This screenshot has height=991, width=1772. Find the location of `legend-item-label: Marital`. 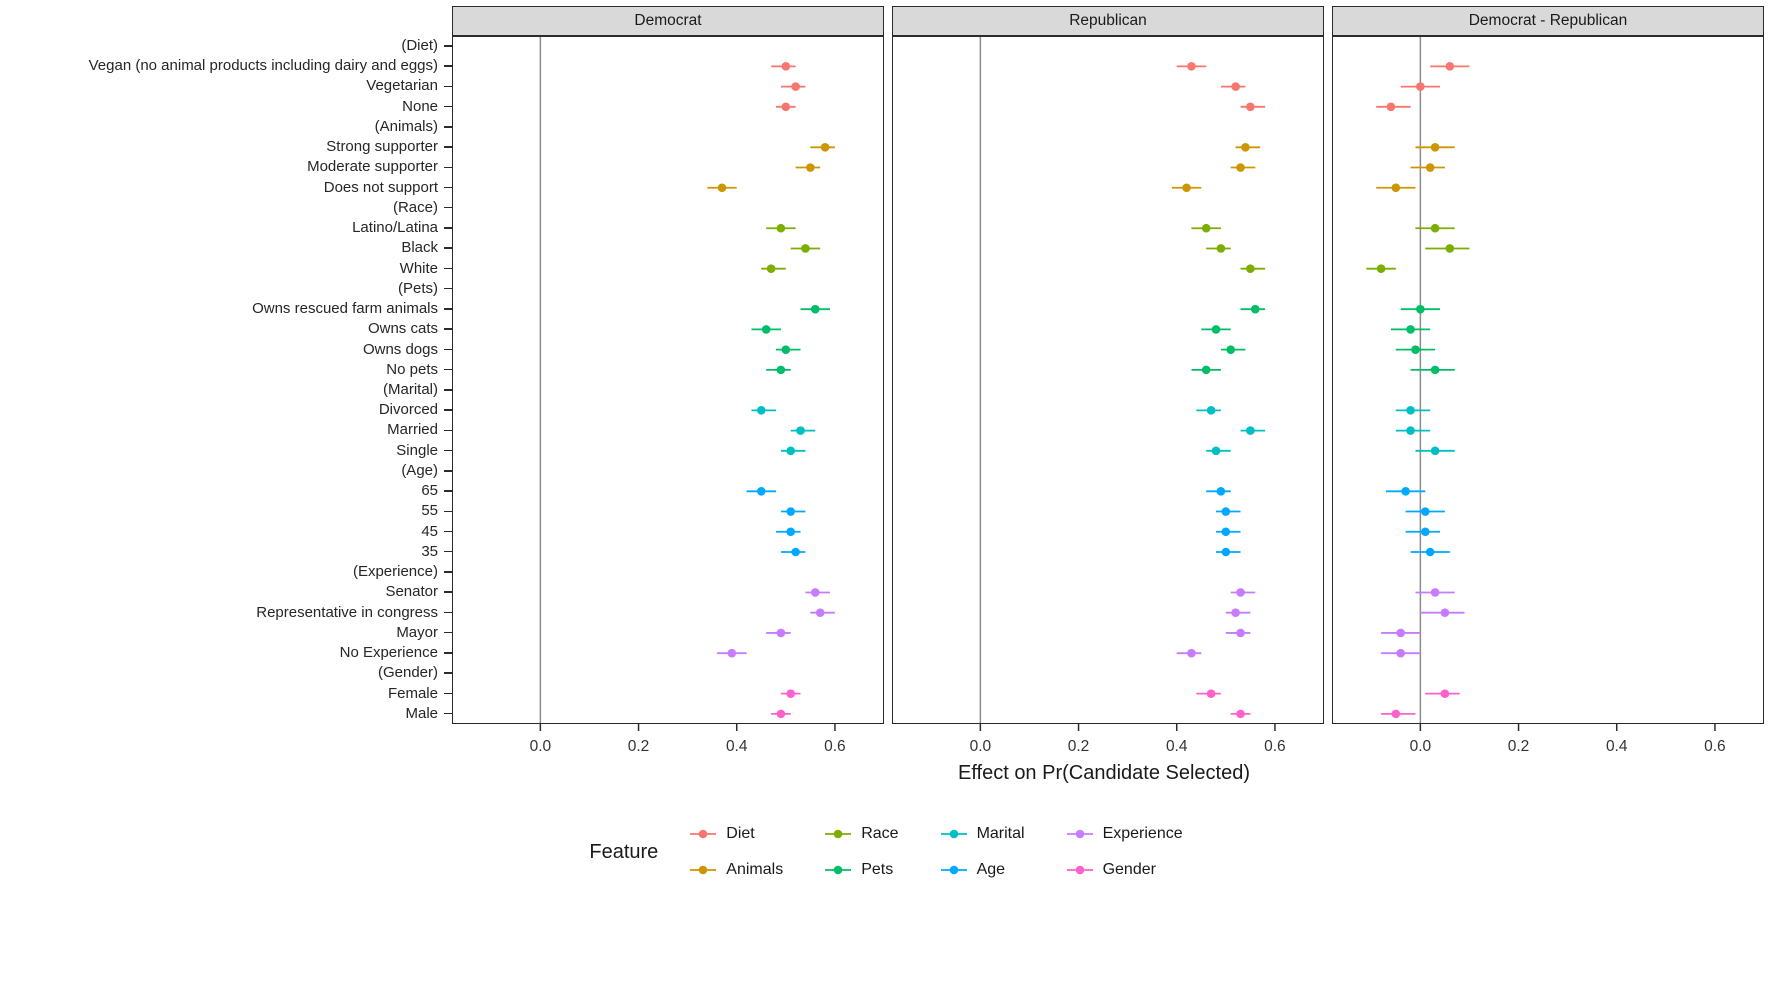

legend-item-label: Marital is located at coordinates (1000, 833).